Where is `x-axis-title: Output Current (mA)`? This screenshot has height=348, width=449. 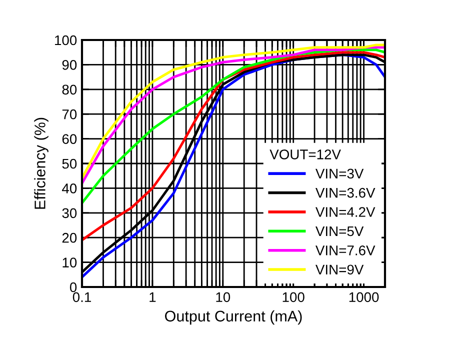
x-axis-title: Output Current (mA) is located at coordinates (233, 317).